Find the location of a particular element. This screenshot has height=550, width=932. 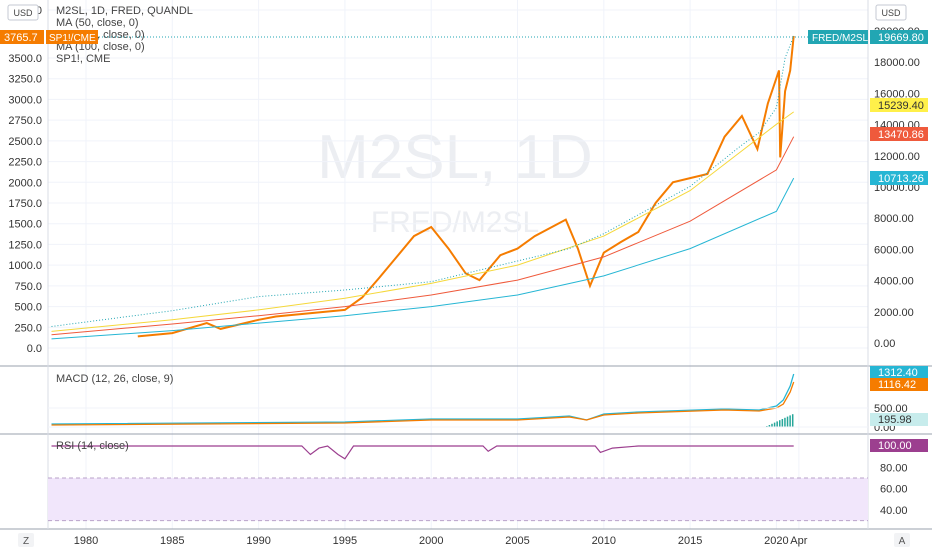

ma100-tag-bg is located at coordinates (899, 134).